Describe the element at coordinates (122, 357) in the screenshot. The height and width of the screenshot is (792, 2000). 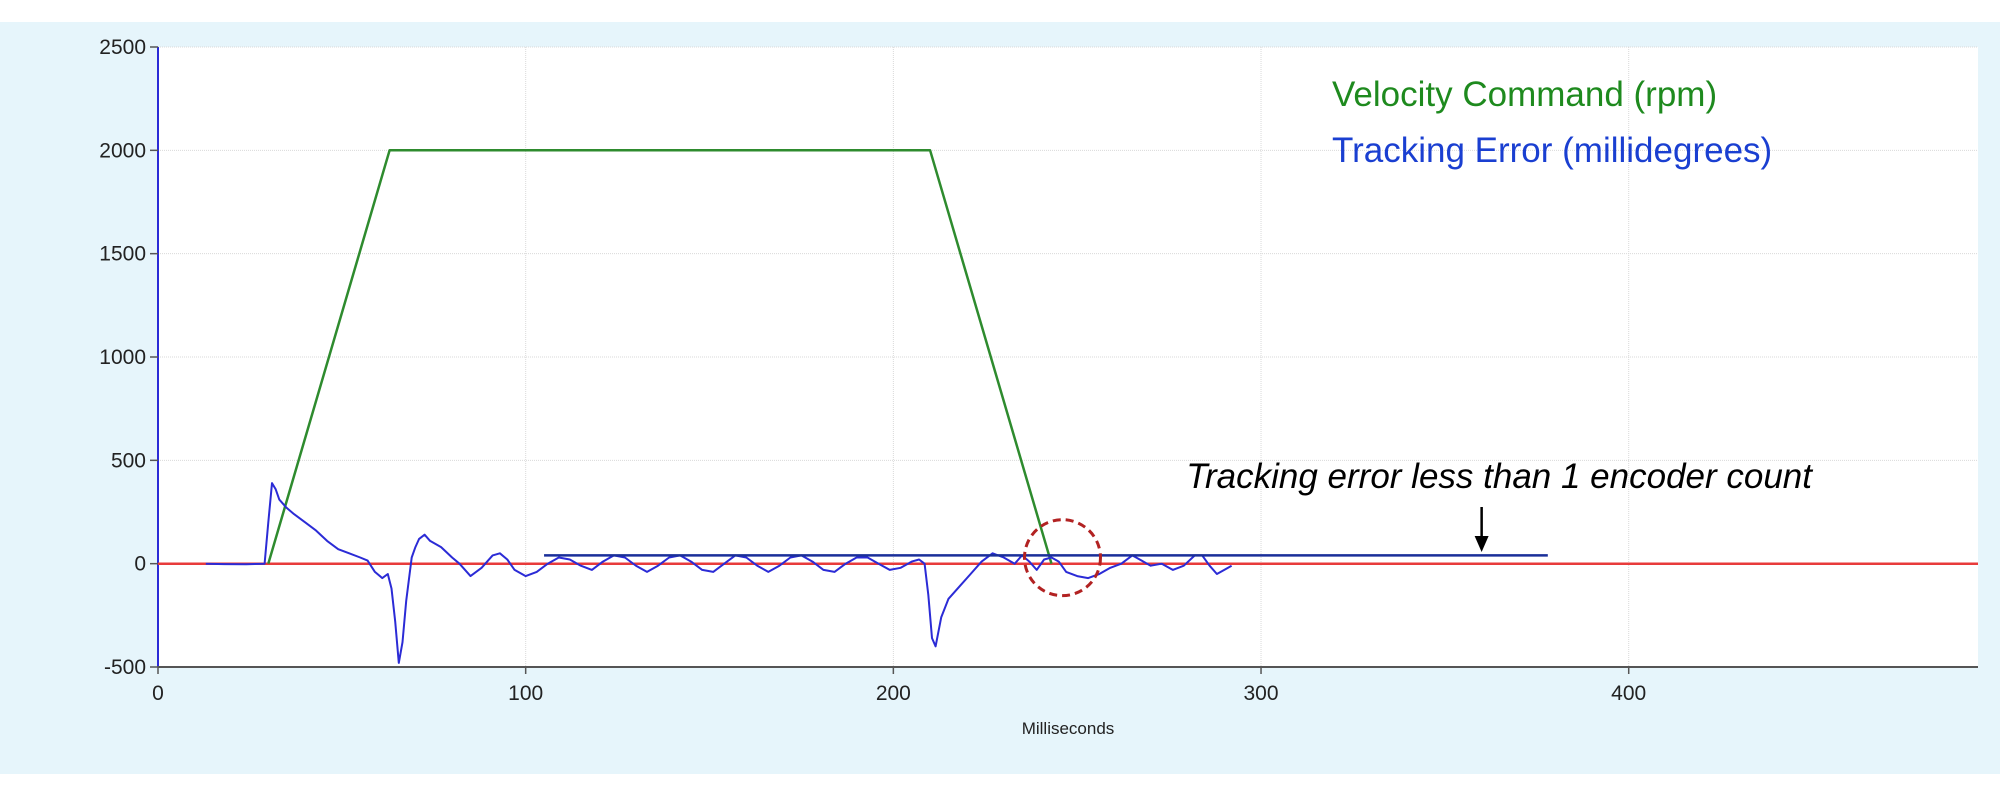
I see `y-tick-label: 1000` at that location.